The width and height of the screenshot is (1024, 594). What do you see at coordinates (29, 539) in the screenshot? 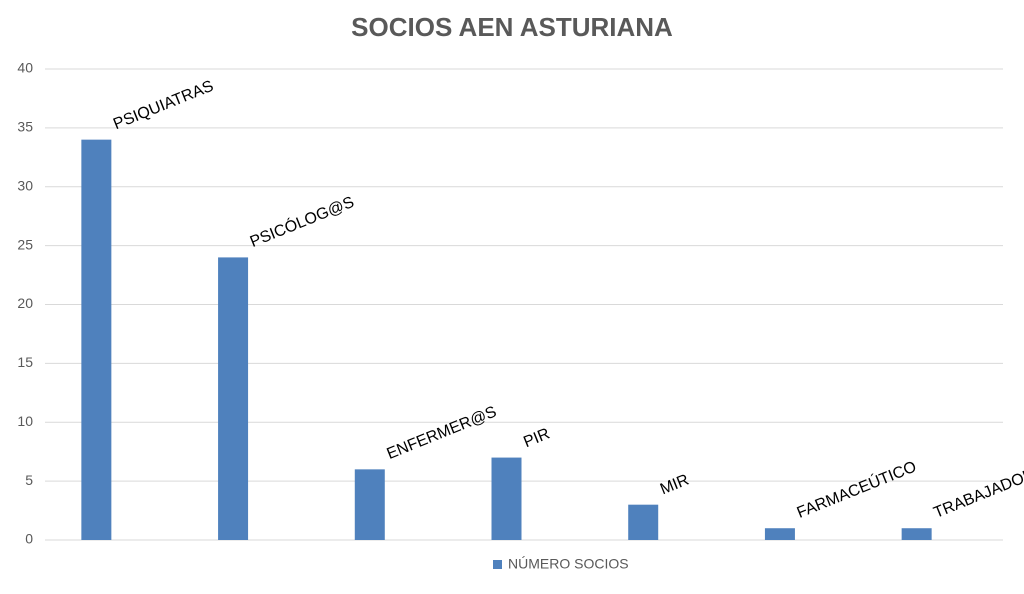
I see `y-tick-label: 0` at bounding box center [29, 539].